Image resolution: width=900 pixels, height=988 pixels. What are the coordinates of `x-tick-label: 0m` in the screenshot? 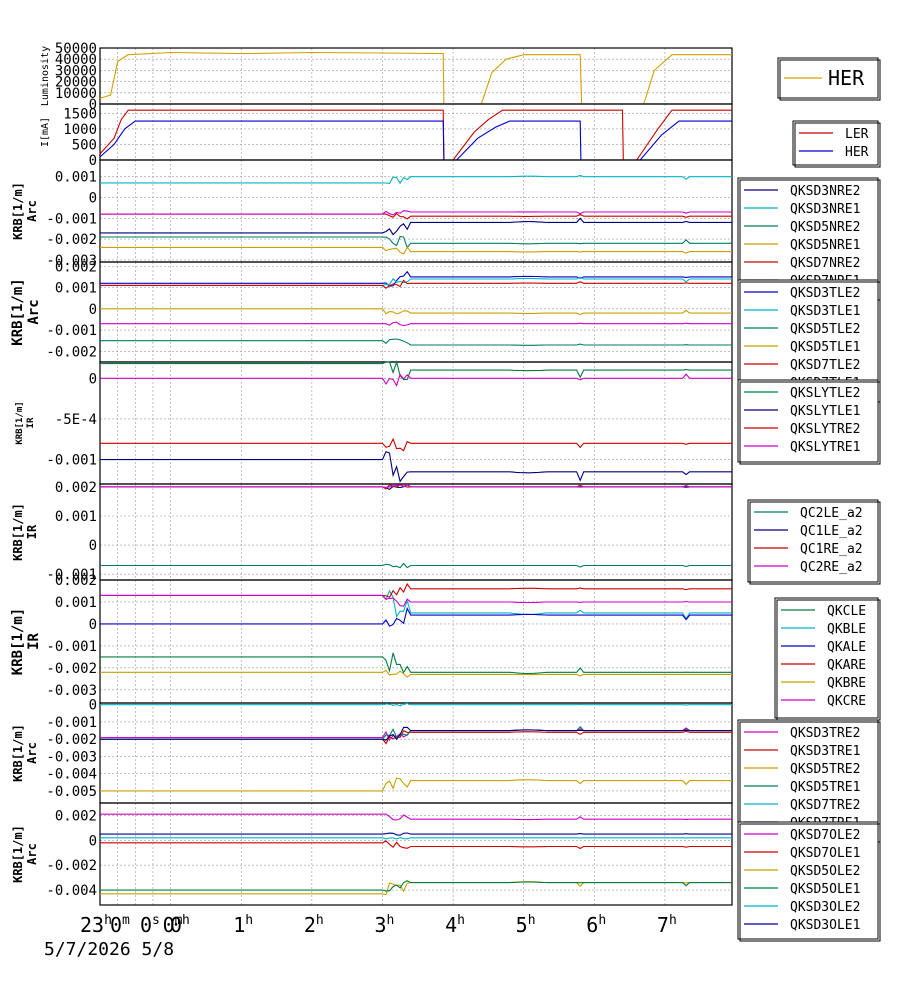 It's located at (120, 925).